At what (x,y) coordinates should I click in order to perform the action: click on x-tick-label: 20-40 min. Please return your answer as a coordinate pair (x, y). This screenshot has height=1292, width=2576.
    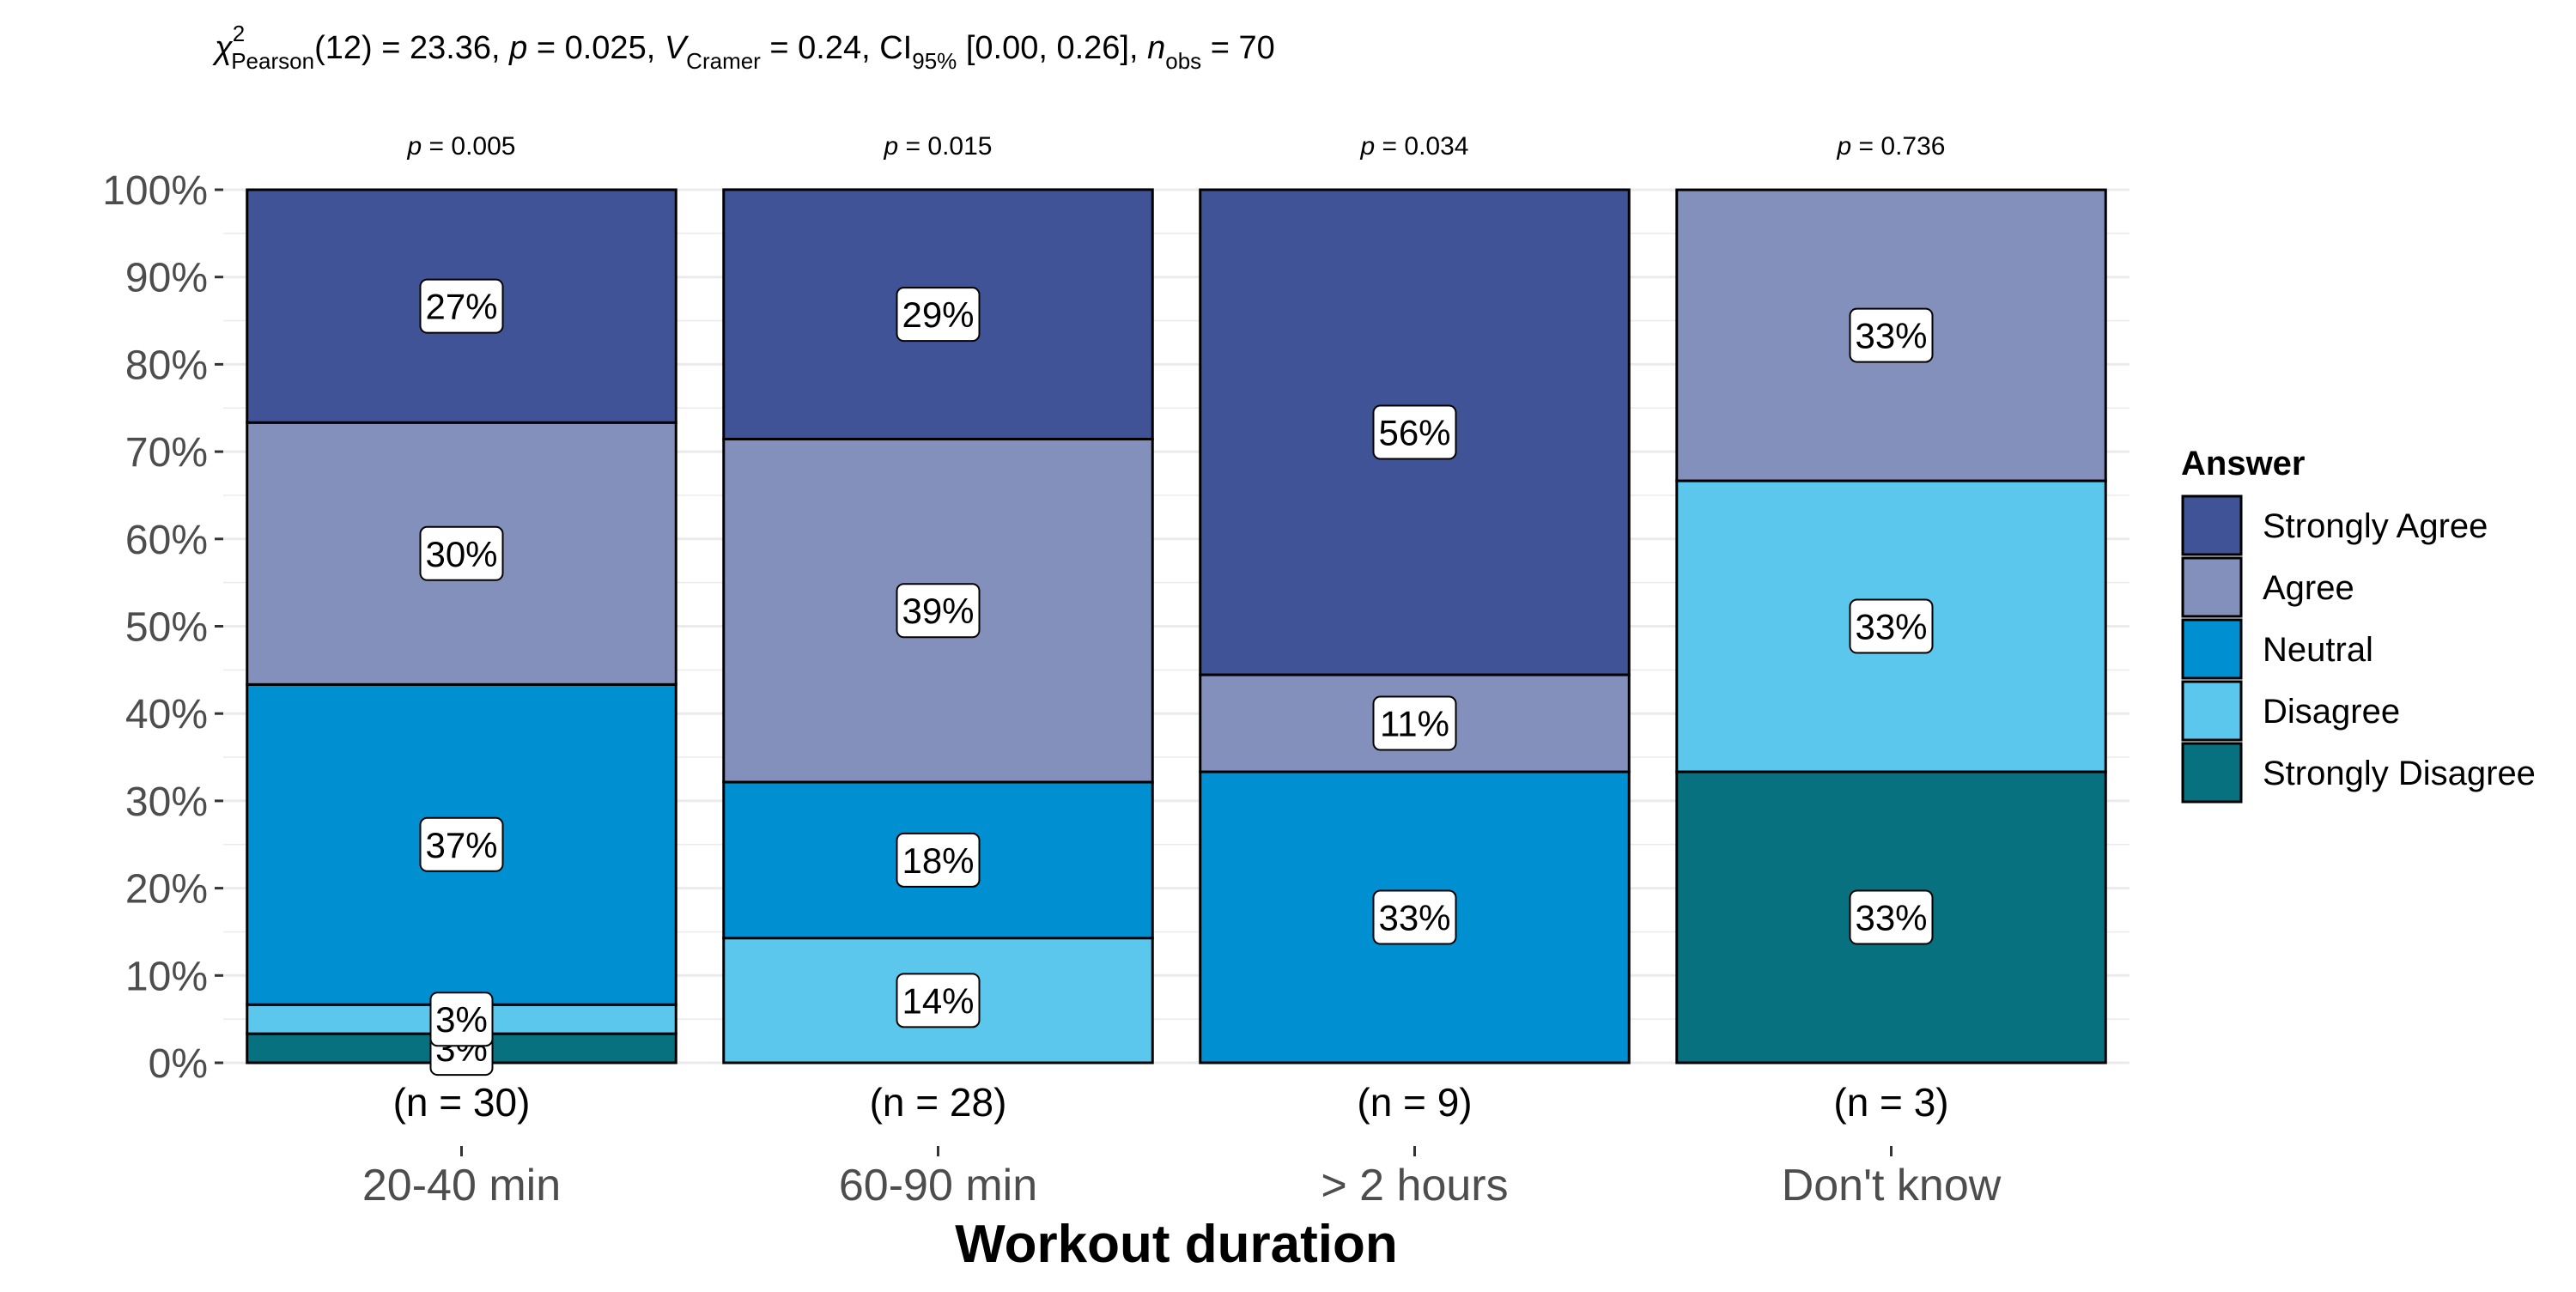
    Looking at the image, I should click on (461, 1185).